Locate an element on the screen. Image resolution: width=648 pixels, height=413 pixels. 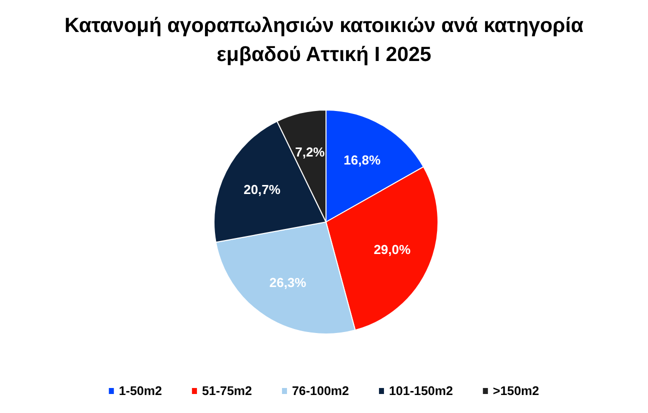
legend-label: 76-100m2 is located at coordinates (321, 391).